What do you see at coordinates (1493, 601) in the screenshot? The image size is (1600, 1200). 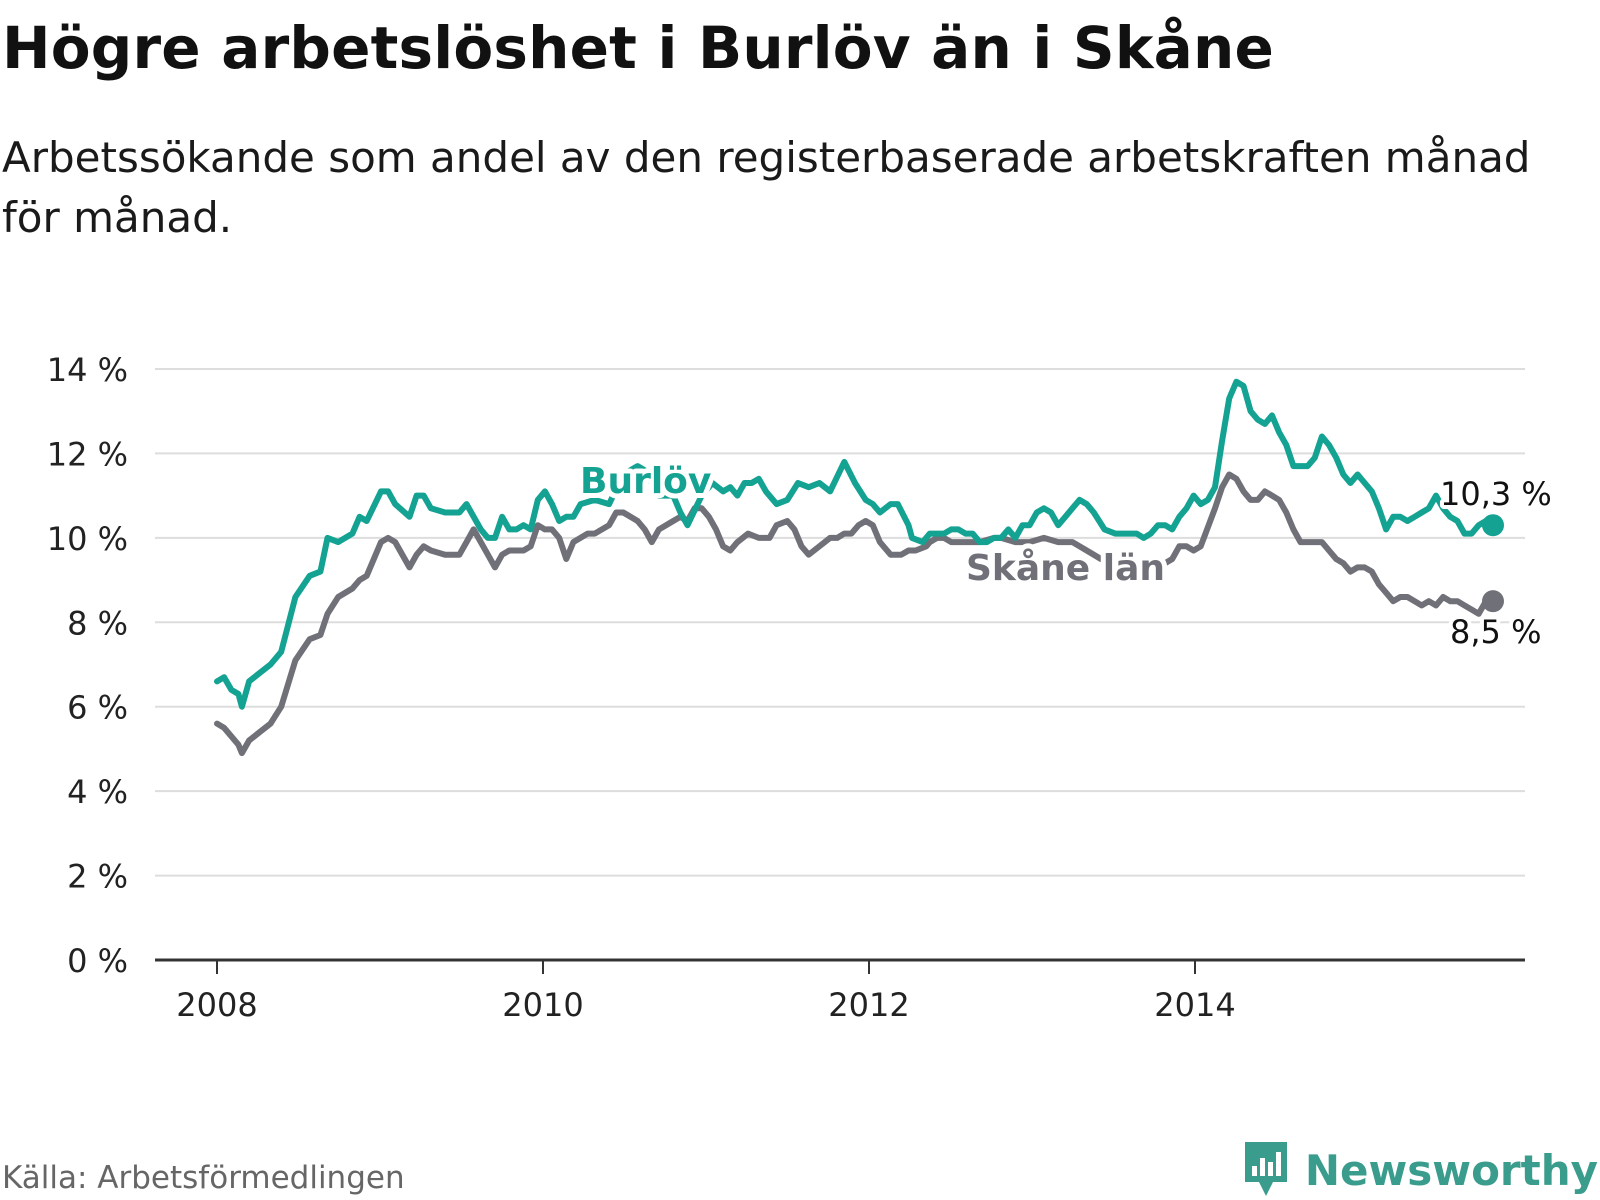 I see `end-point-skane-lan` at bounding box center [1493, 601].